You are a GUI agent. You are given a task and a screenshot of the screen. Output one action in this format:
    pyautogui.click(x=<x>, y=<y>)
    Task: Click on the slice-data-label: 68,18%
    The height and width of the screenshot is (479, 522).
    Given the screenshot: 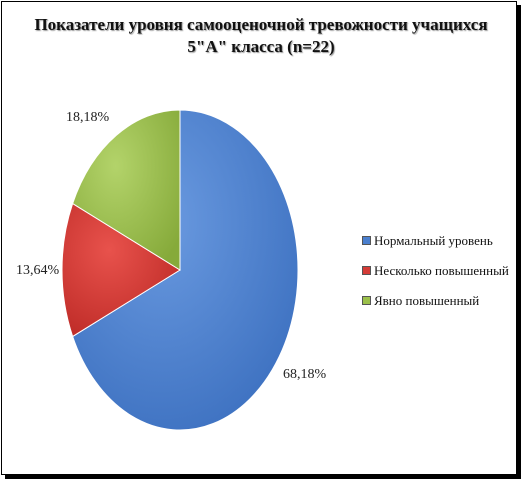 What is the action you would take?
    pyautogui.click(x=305, y=374)
    